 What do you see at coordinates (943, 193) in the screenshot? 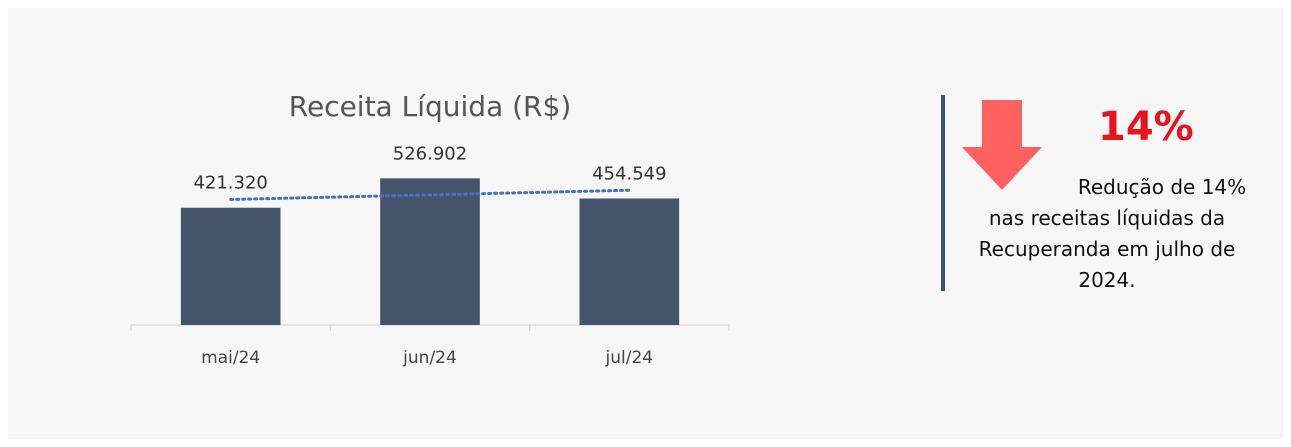
I see `callout-bar` at bounding box center [943, 193].